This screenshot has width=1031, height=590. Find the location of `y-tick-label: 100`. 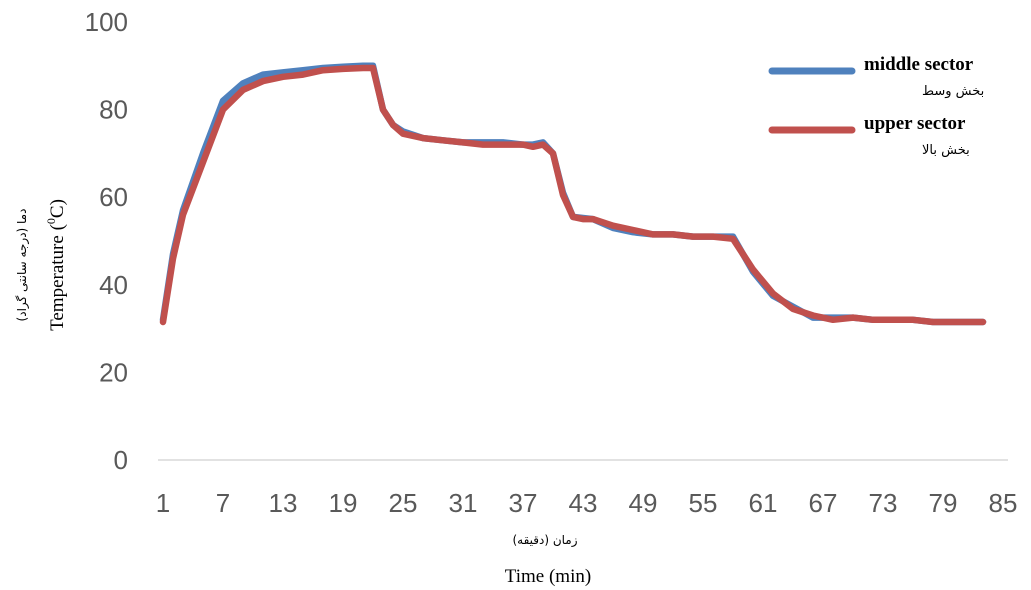

y-tick-label: 100 is located at coordinates (106, 22).